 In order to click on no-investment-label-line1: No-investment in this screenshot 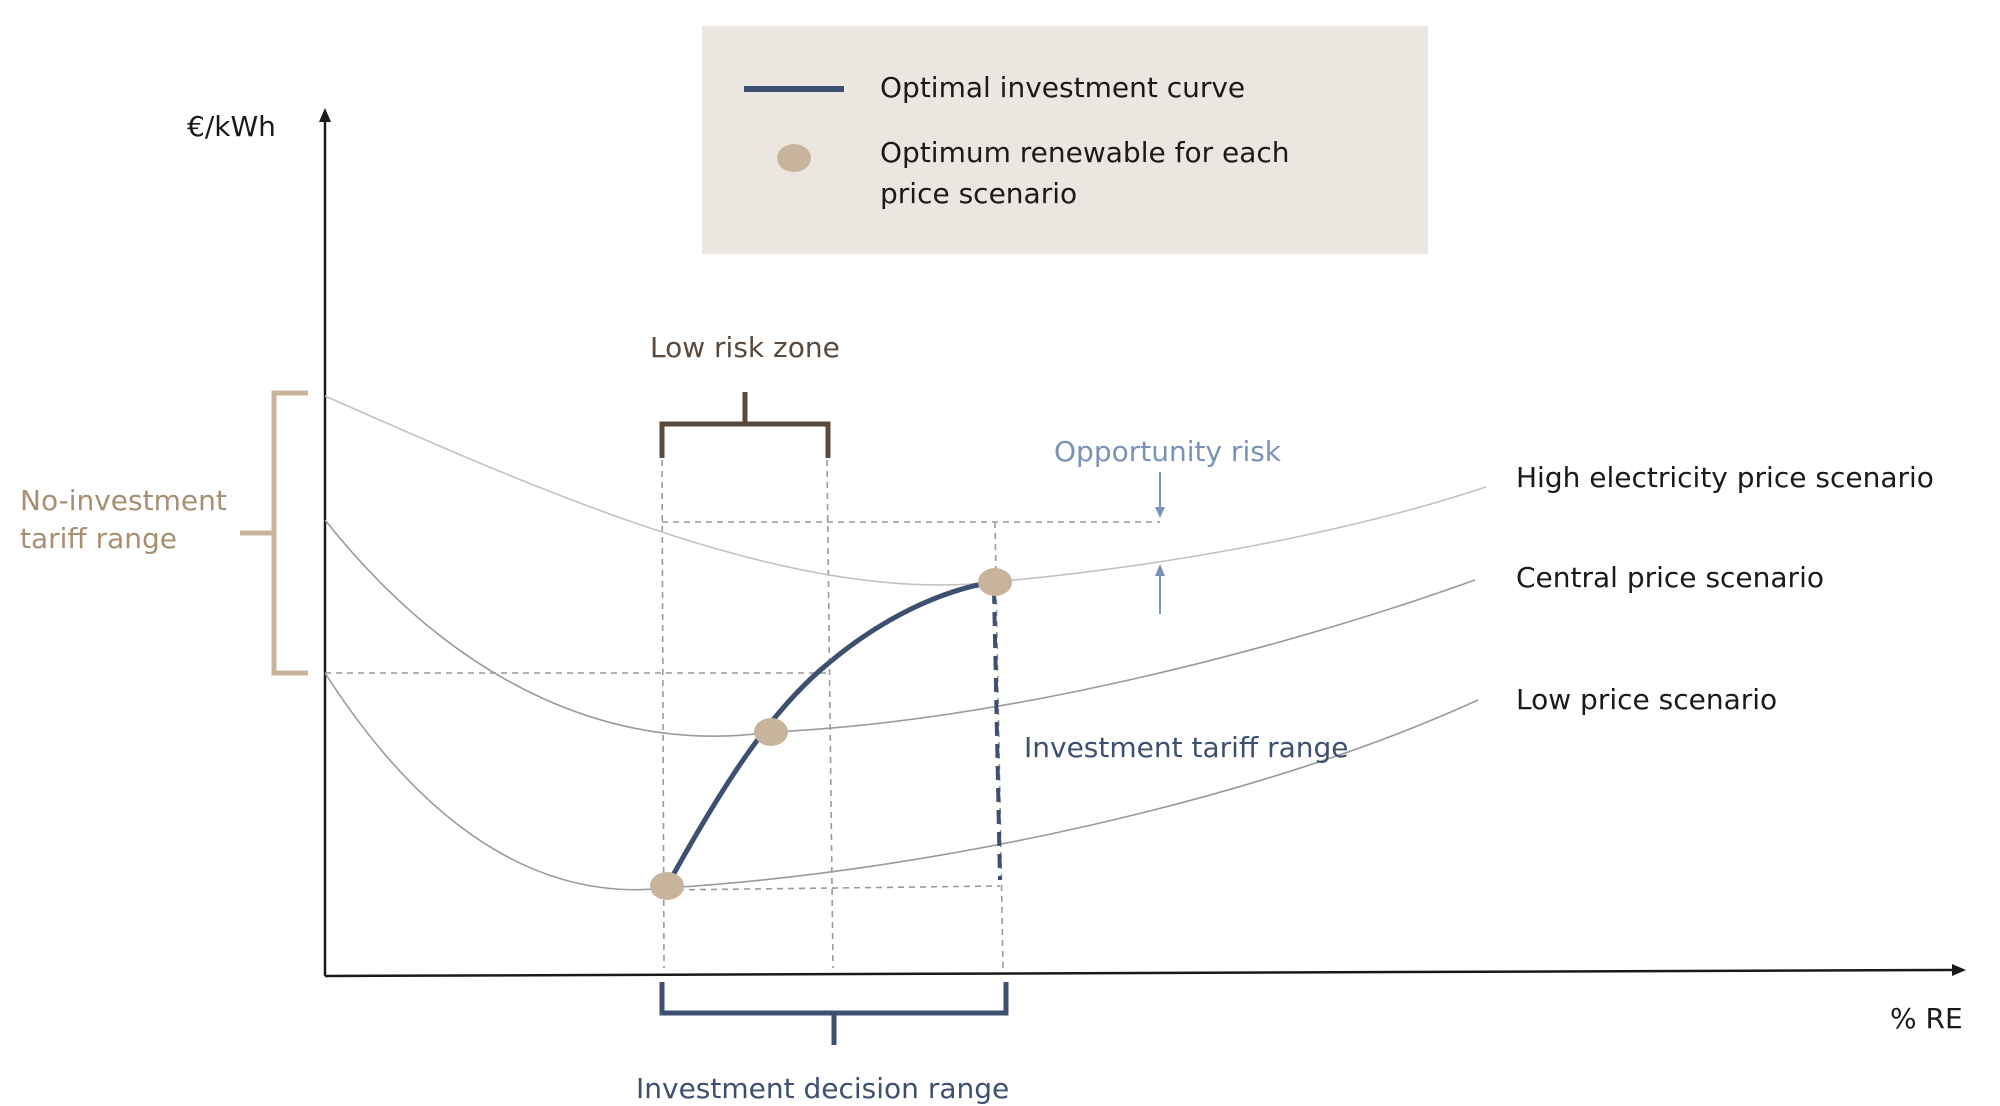, I will do `click(123, 500)`.